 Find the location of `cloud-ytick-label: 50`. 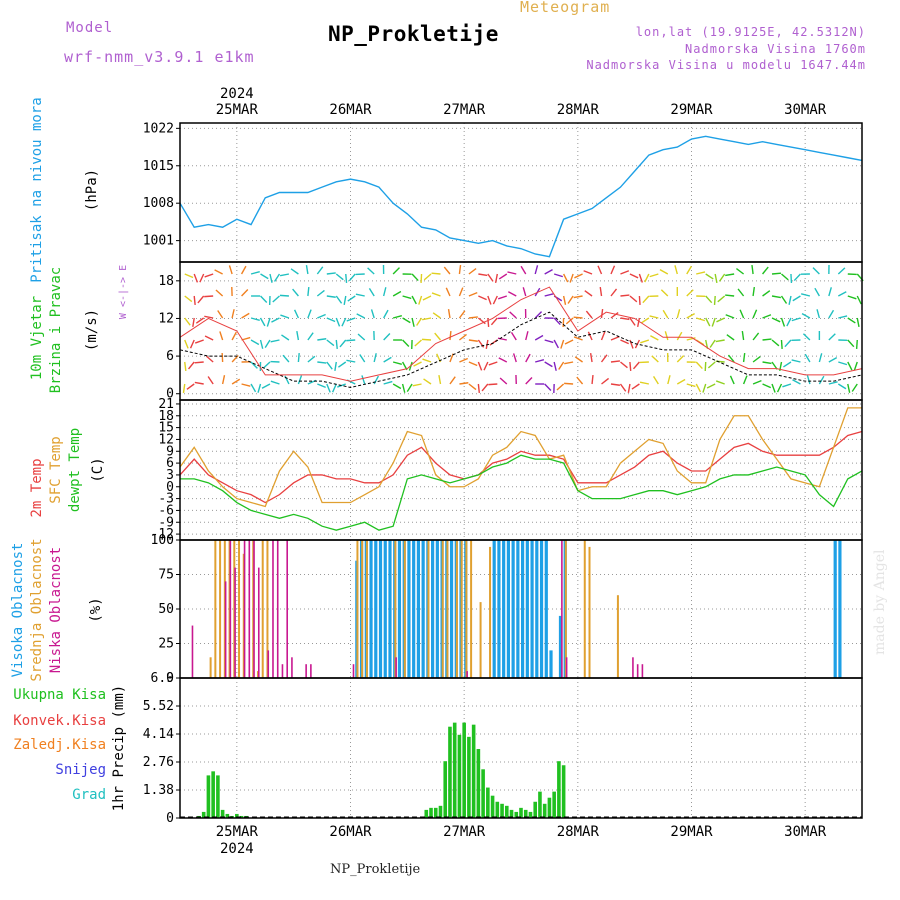

cloud-ytick-label: 50 is located at coordinates (166, 609).